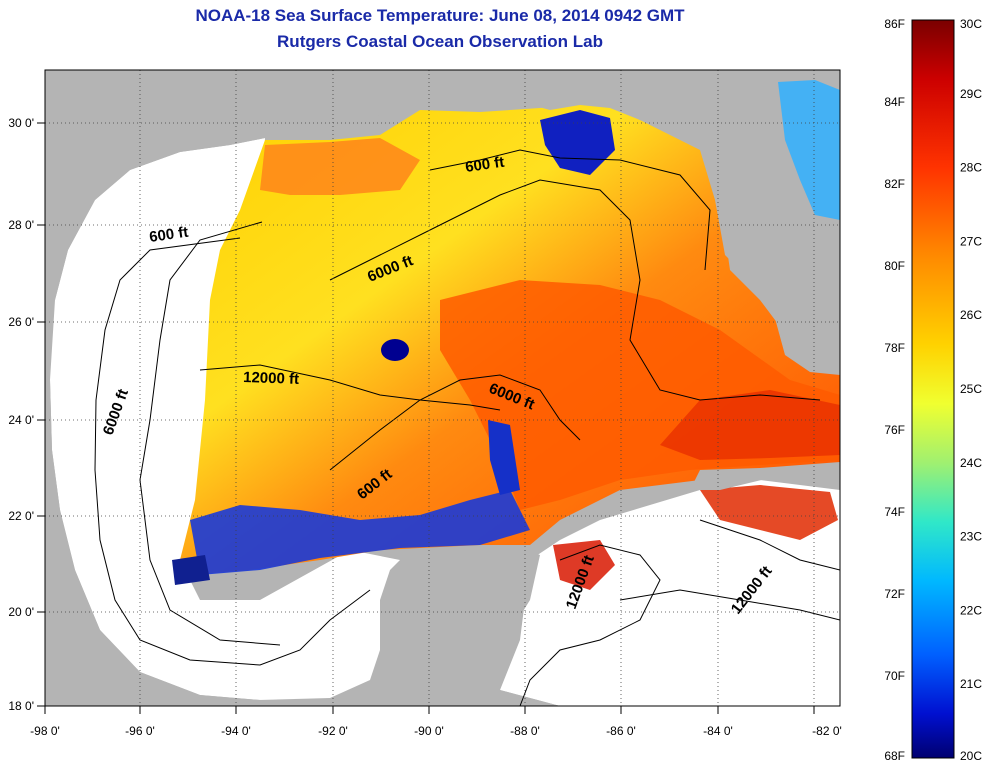 The width and height of the screenshot is (992, 770). Describe the element at coordinates (809, 150) in the screenshot. I see `florida-east-sst` at that location.